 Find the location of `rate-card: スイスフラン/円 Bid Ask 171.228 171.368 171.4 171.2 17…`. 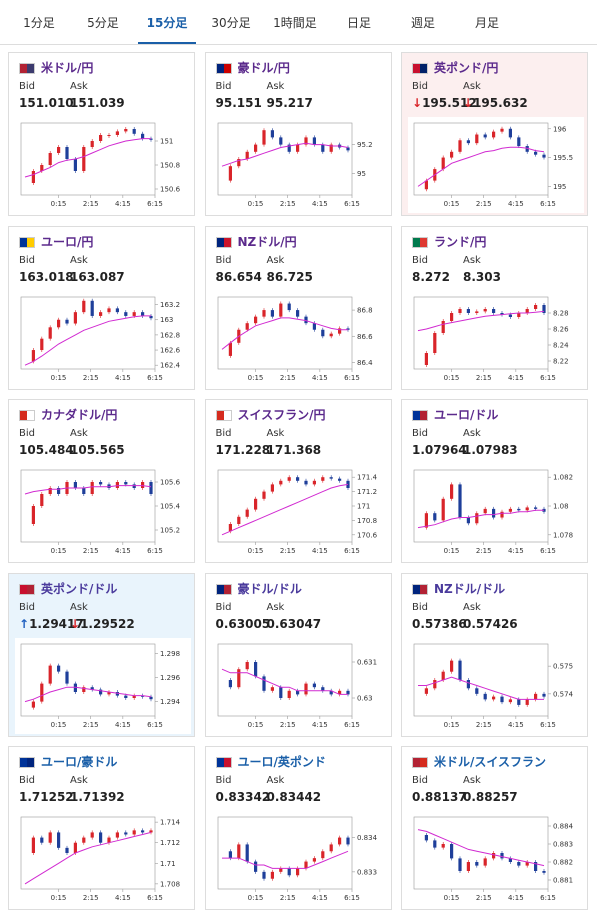

rate-card: スイスフラン/円 Bid Ask 171.228 171.368 171.4 171.2 17… is located at coordinates (298, 481).